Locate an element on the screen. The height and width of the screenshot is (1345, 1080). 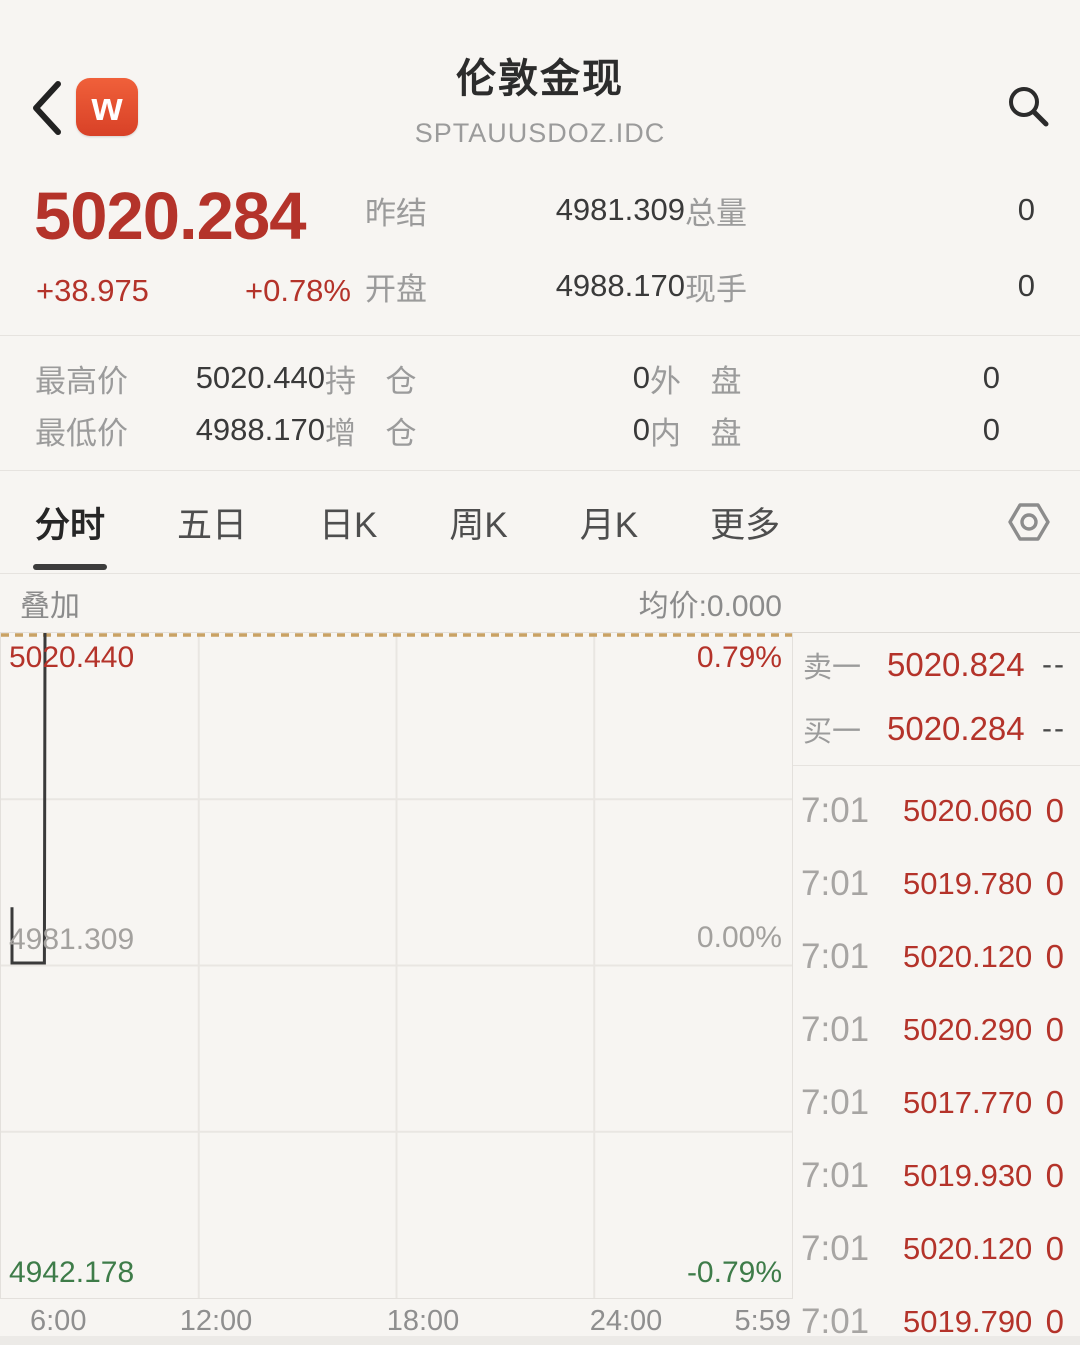
prev-settle-value: 4981.309 is located at coordinates (620, 209).